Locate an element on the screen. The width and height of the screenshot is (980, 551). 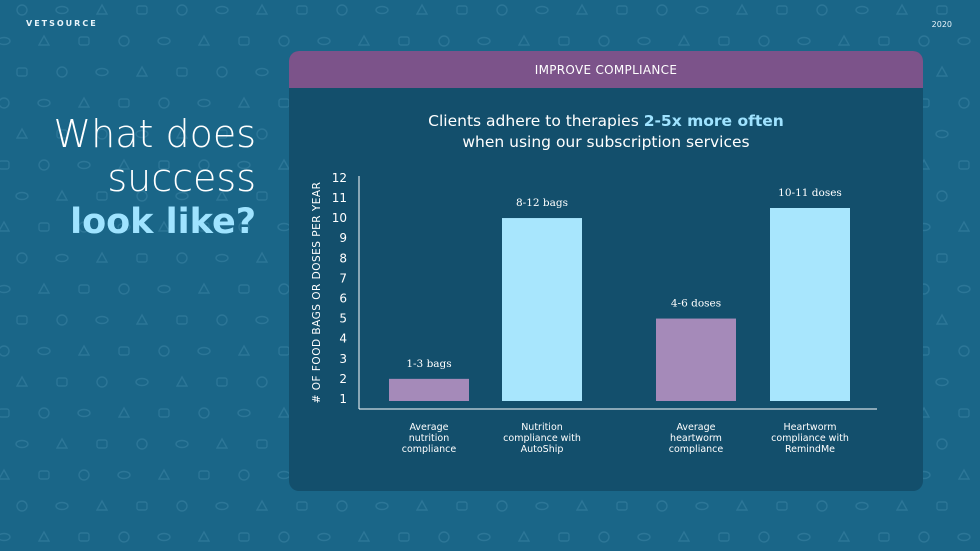
chart-title-line-2: when using our subscription services is located at coordinates (606, 142).